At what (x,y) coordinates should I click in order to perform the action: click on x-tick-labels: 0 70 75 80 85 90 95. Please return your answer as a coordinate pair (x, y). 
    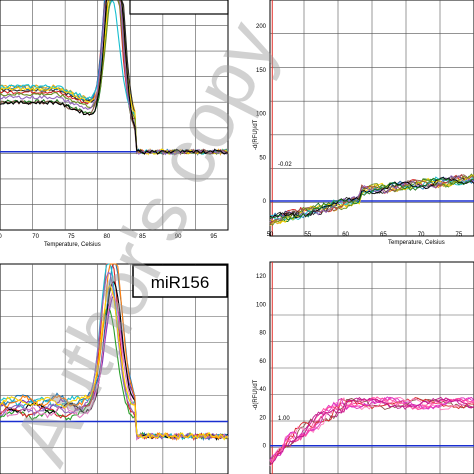
    Looking at the image, I should click on (109, 237).